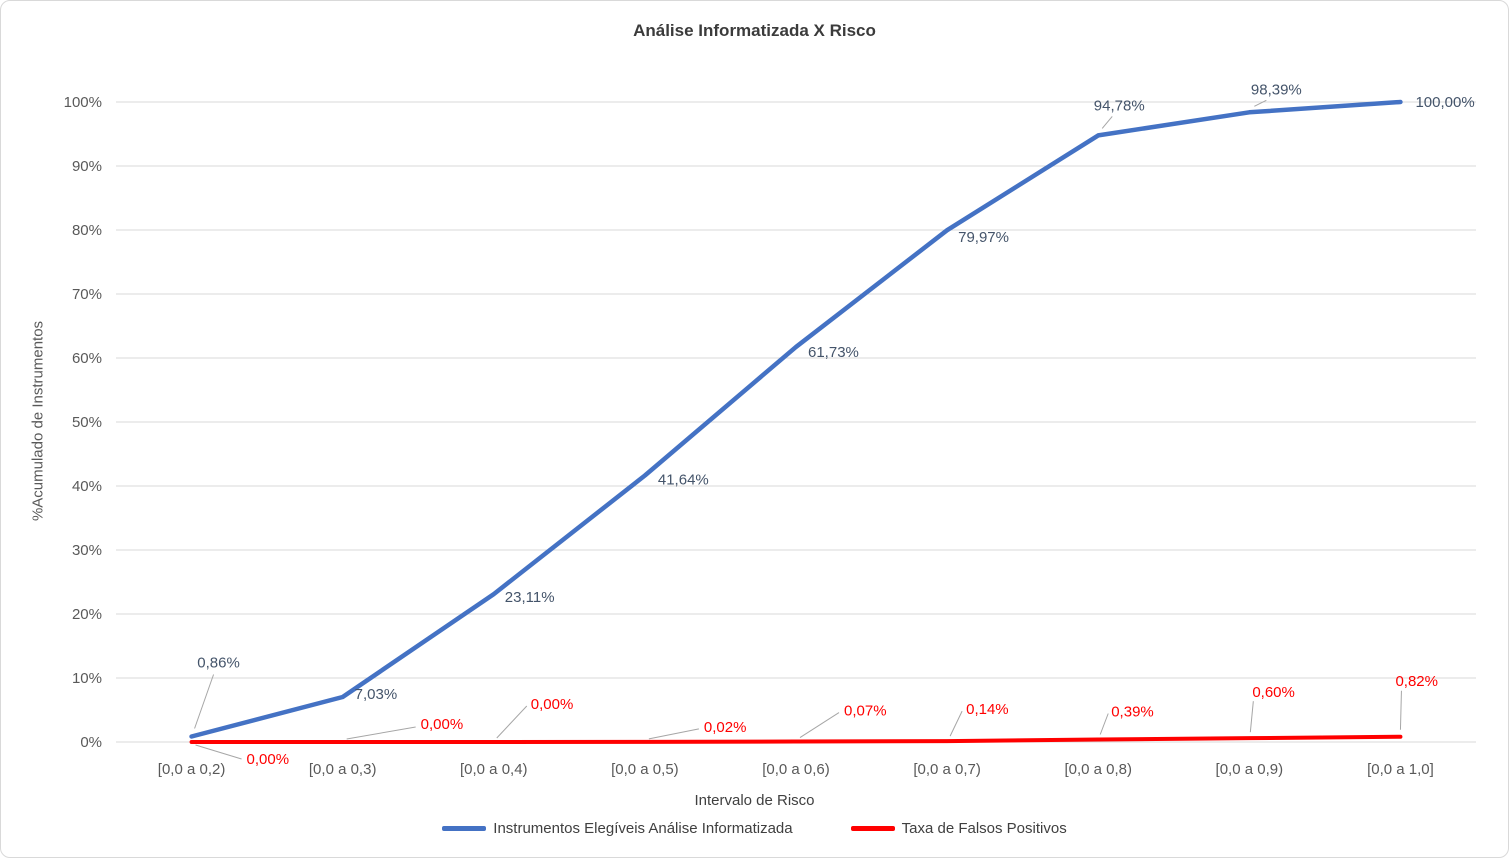  I want to click on y-axis-tick-label: 30%, so click(87, 550).